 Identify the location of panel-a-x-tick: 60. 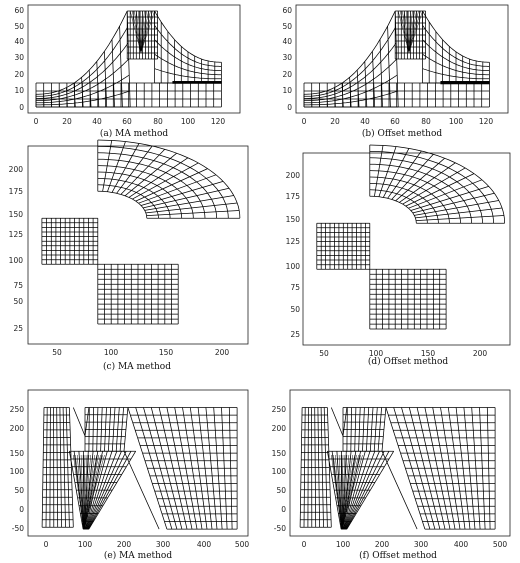
(127, 121).